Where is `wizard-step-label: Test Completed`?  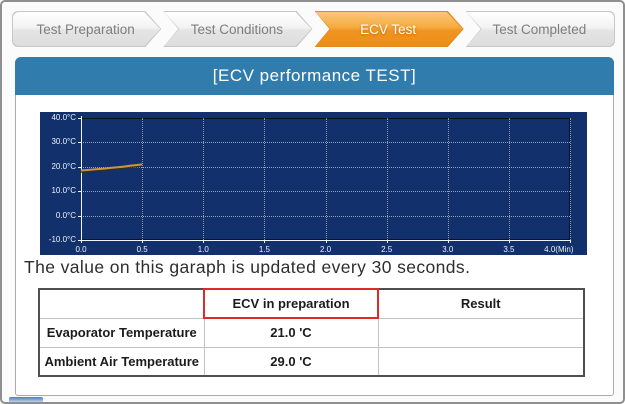
wizard-step-label: Test Completed is located at coordinates (539, 29).